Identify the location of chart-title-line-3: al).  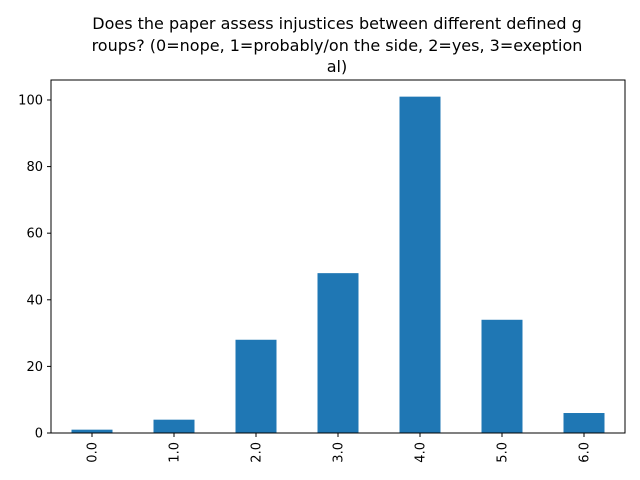
(337, 66).